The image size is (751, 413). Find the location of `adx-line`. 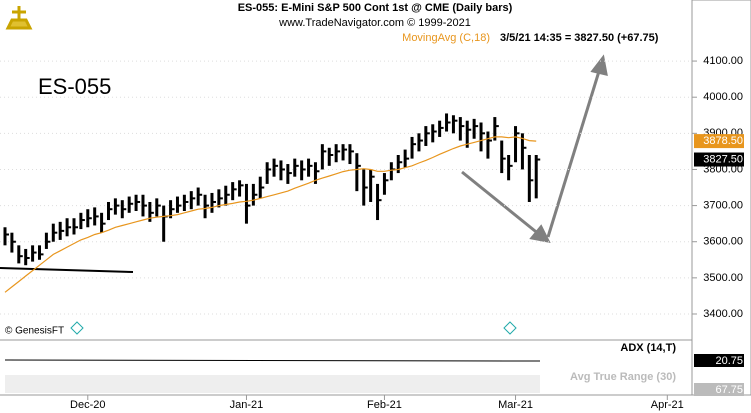

adx-line is located at coordinates (272, 360).